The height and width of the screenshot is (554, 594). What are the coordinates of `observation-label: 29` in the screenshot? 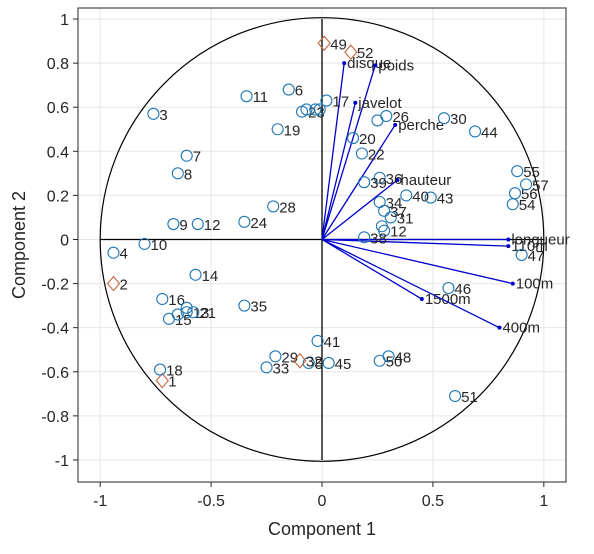 It's located at (289, 357).